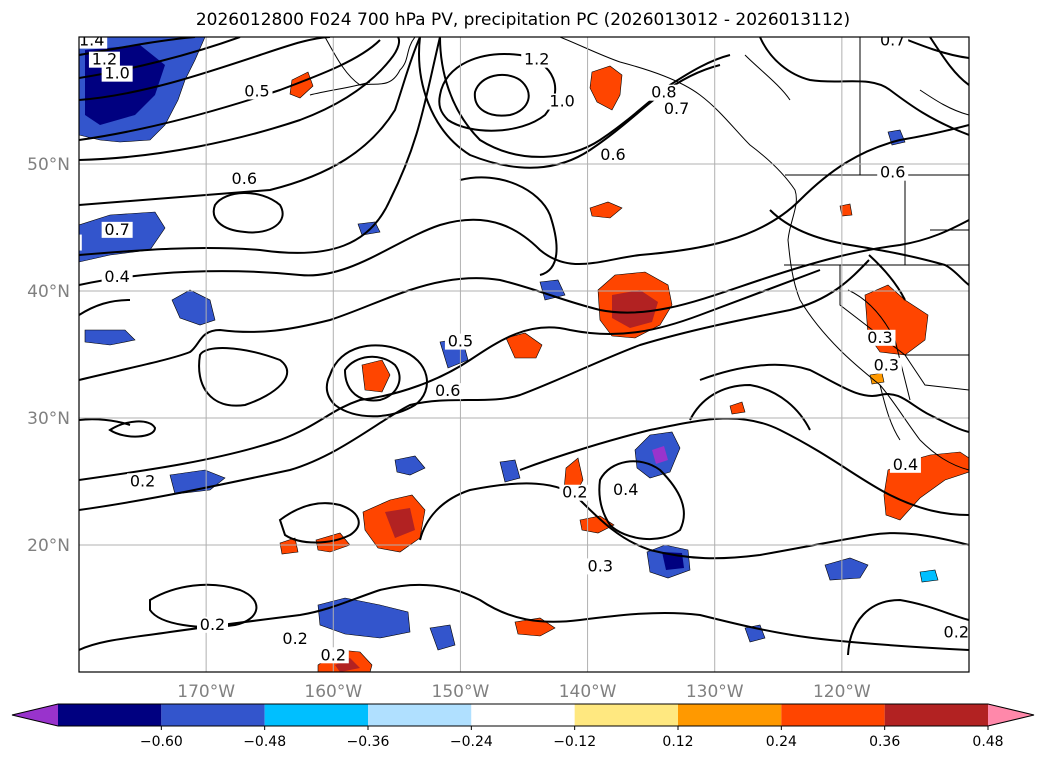 This screenshot has height=765, width=1047. What do you see at coordinates (48, 292) in the screenshot?
I see `lat-tick-label: 40°N` at bounding box center [48, 292].